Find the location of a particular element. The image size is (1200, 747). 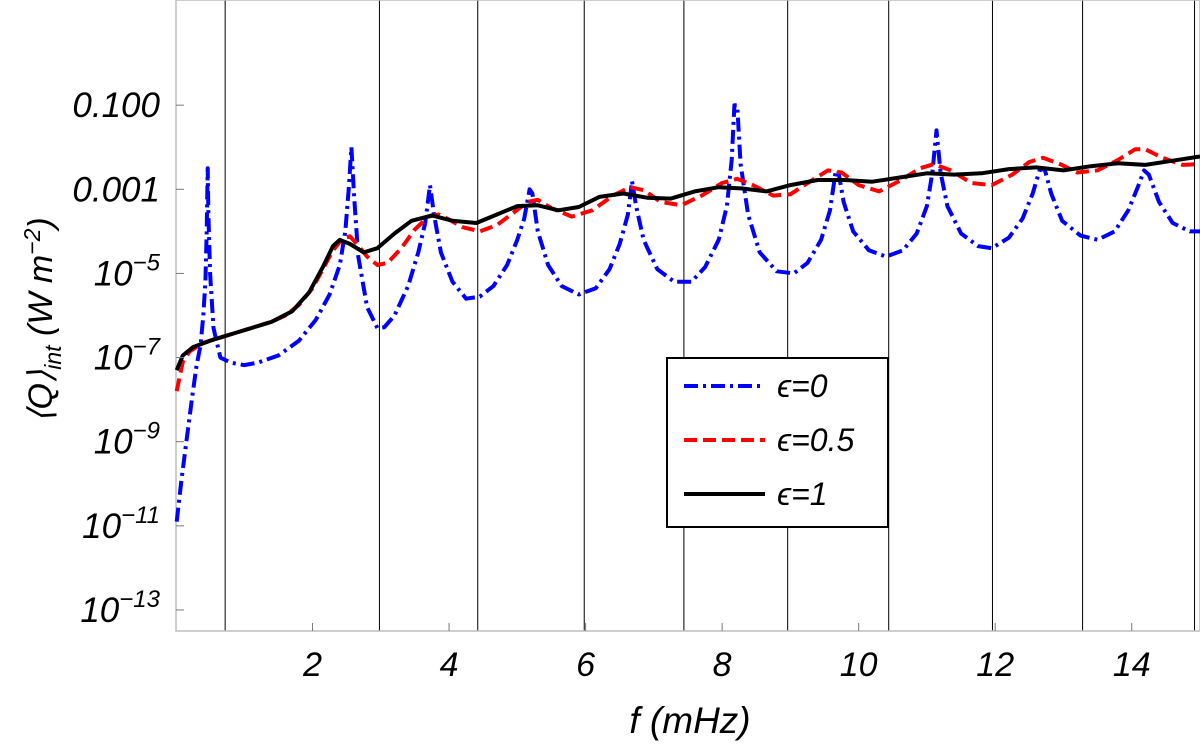

x-tick-label: 8 is located at coordinates (722, 665).